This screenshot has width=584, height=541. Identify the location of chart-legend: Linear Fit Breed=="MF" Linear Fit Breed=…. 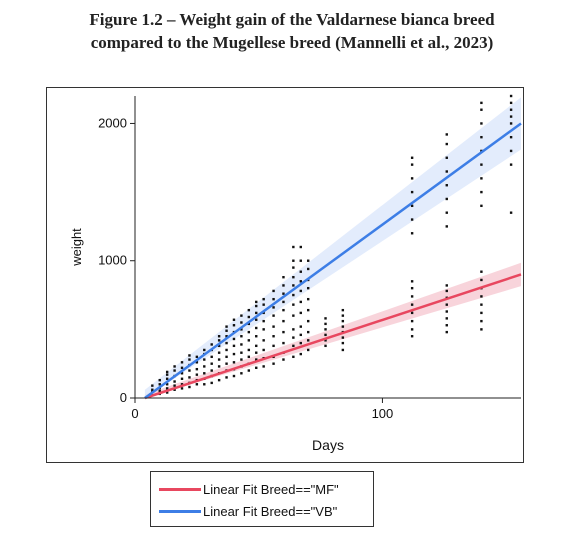
(262, 499).